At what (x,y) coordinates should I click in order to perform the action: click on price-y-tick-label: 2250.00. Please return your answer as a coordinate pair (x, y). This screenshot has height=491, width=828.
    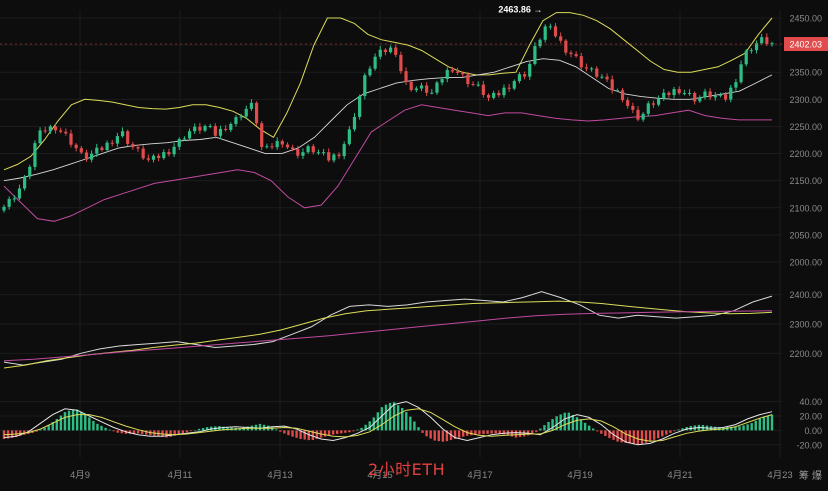
    Looking at the image, I should click on (805, 127).